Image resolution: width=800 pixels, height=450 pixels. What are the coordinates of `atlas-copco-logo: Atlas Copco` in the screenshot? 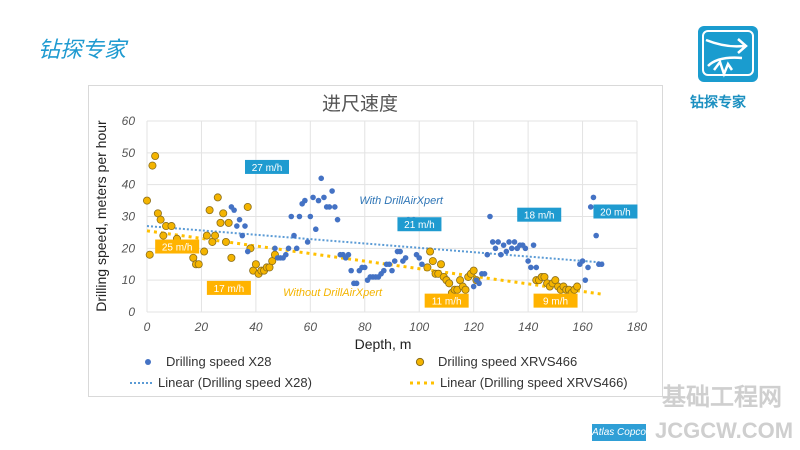 It's located at (619, 432).